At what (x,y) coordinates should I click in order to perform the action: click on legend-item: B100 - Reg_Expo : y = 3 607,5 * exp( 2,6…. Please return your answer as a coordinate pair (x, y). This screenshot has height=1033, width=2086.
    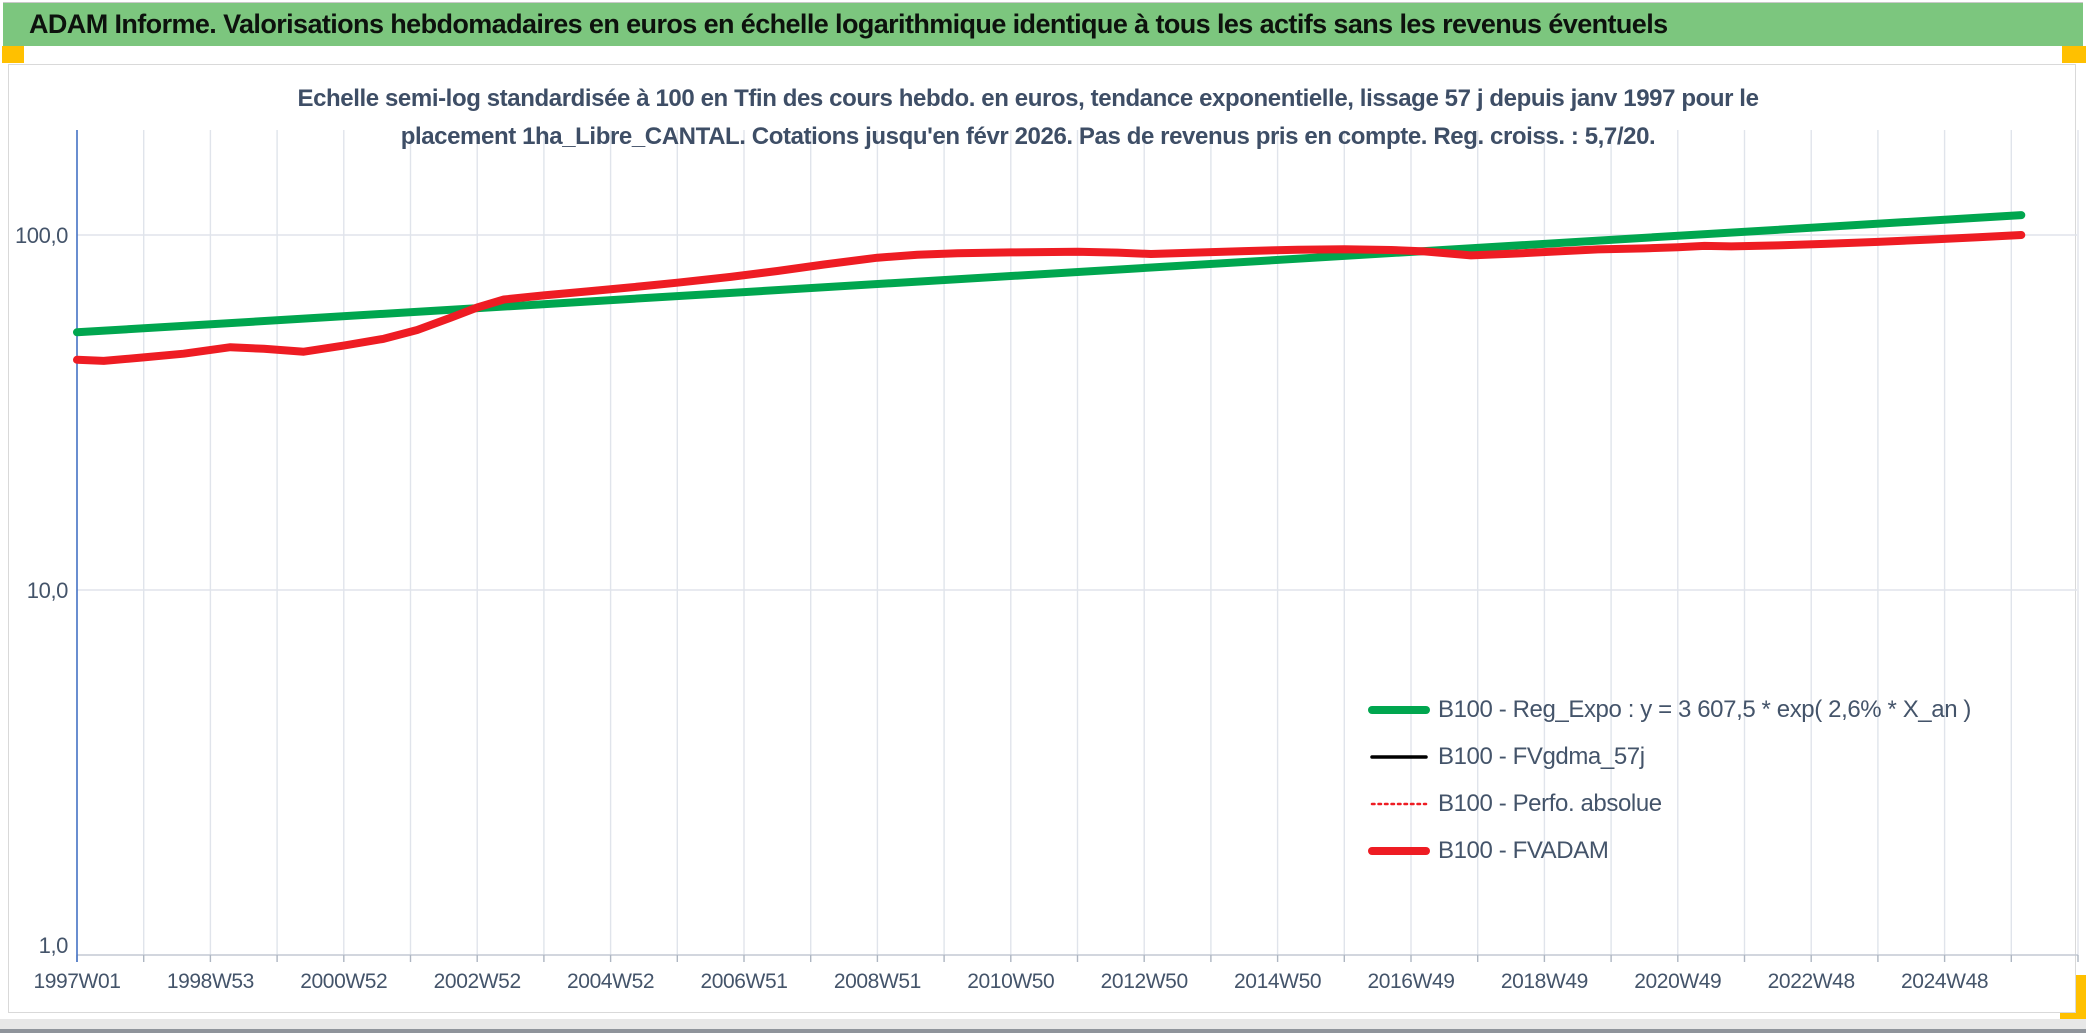
    Looking at the image, I should click on (1669, 709).